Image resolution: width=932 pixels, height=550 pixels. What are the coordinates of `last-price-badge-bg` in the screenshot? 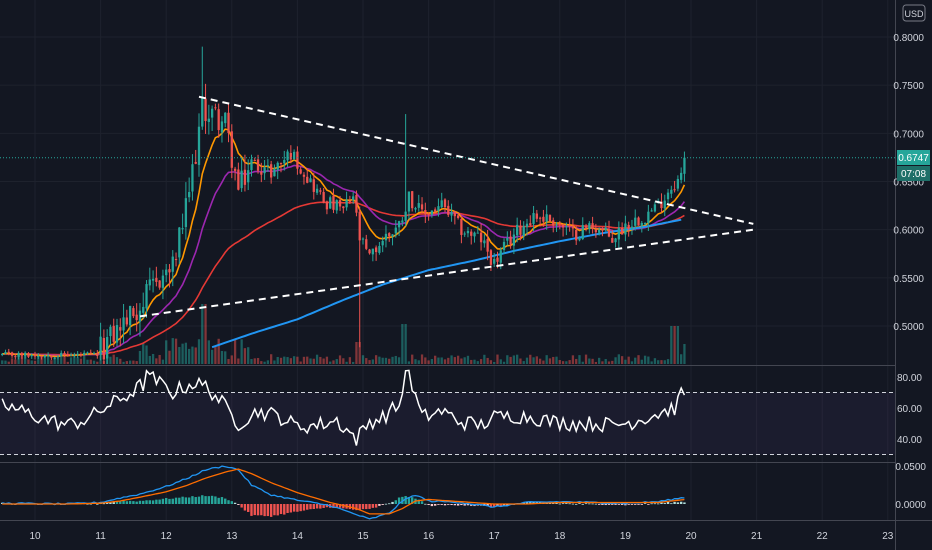 It's located at (913, 157).